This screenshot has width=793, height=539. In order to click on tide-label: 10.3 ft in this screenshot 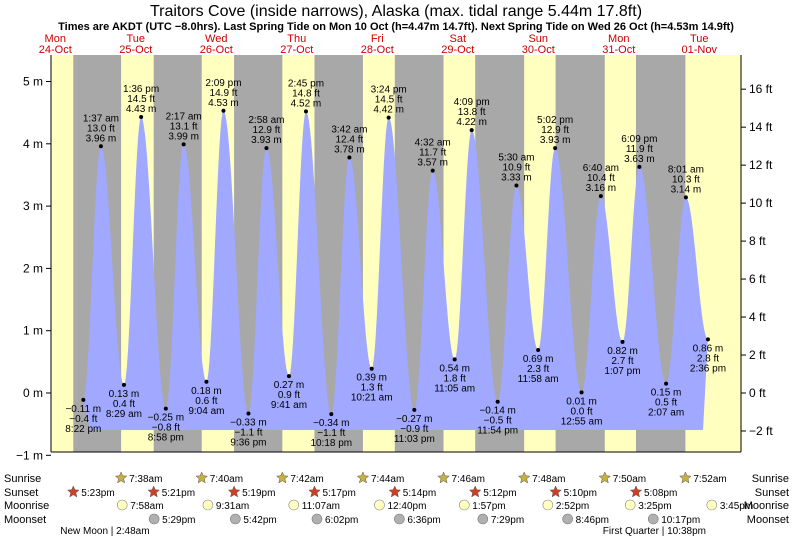, I will do `click(686, 179)`.